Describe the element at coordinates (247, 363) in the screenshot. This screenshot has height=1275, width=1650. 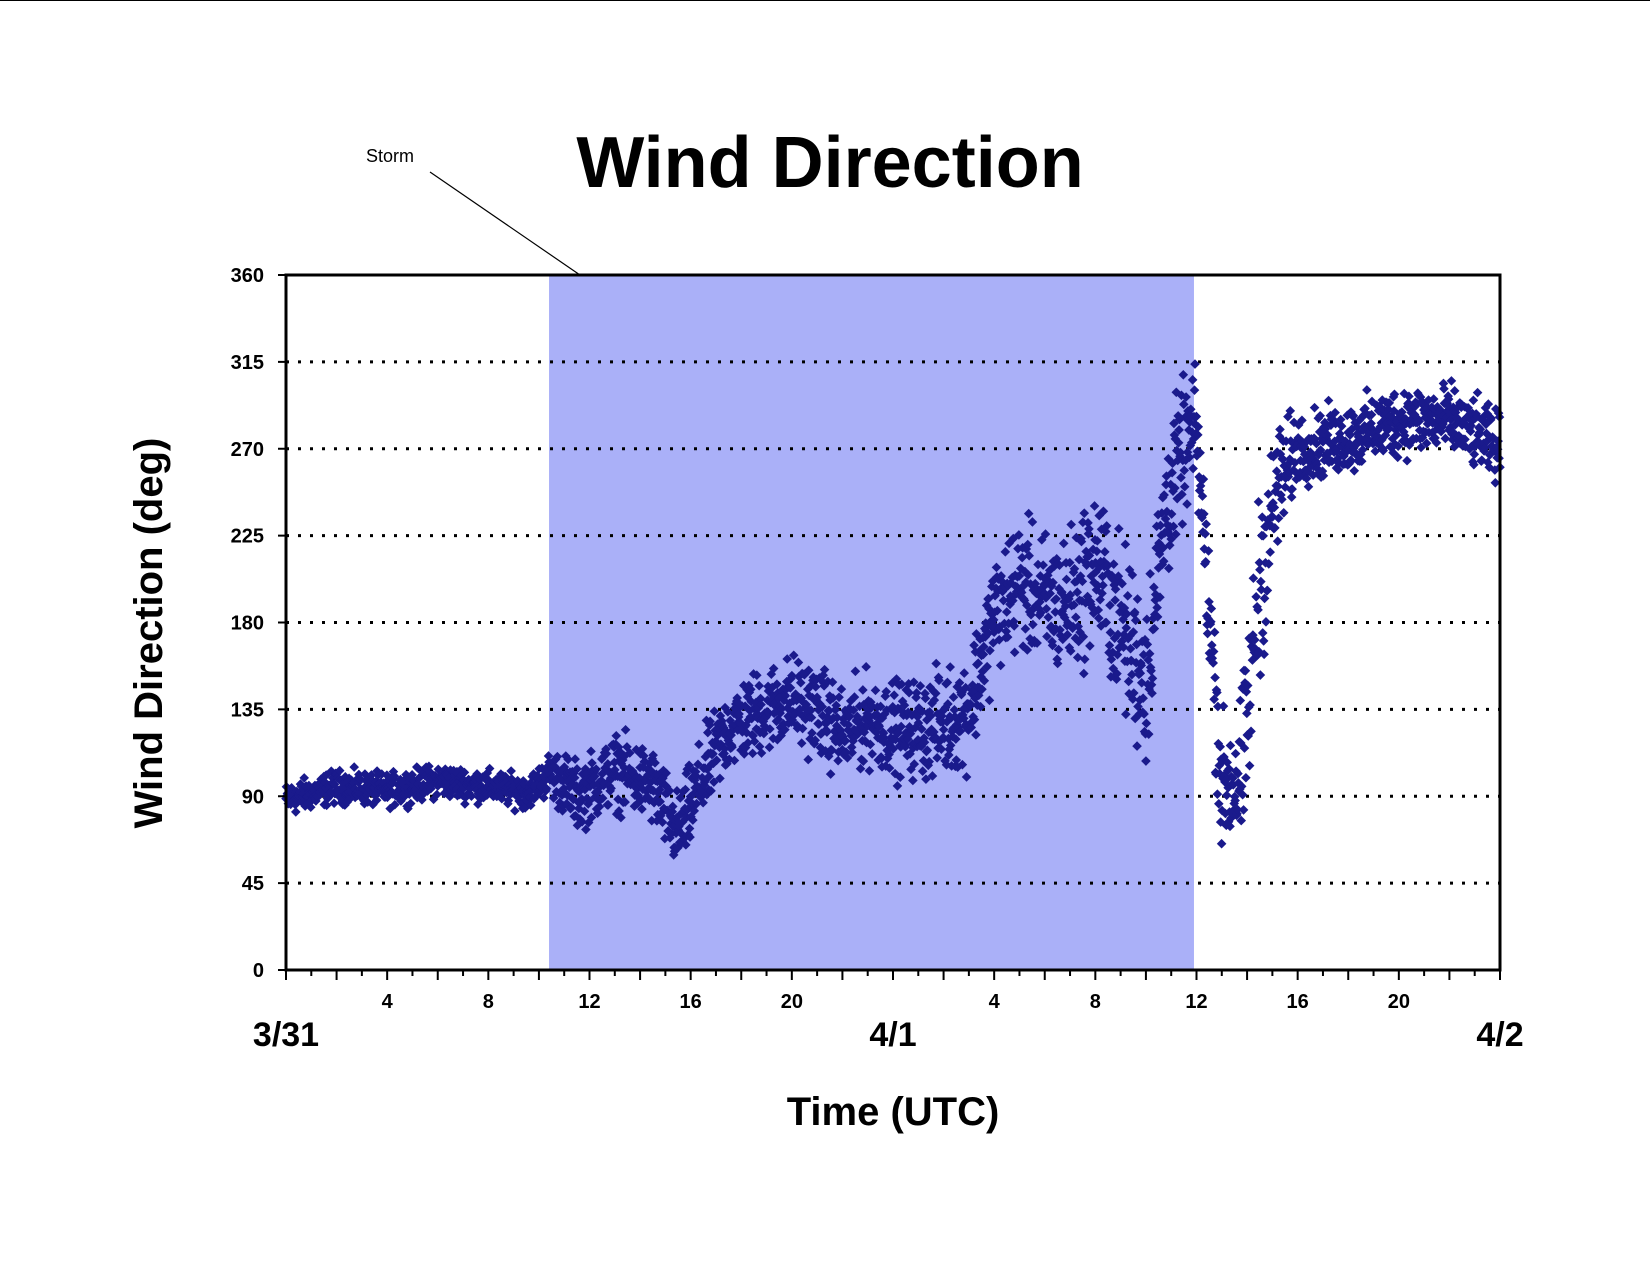
I see `y-tick-label: 315` at that location.